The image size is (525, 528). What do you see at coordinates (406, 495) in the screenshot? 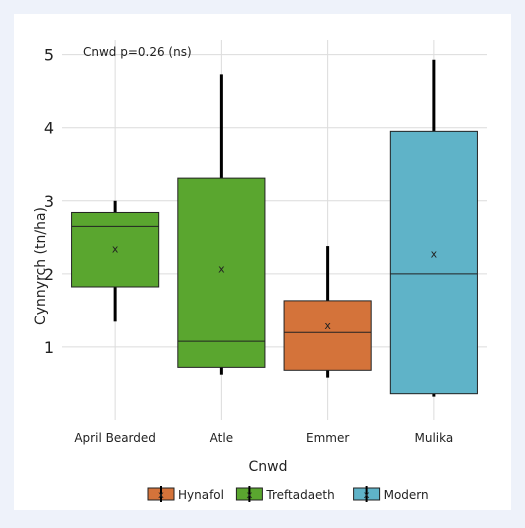
I see `legend-label: Modern` at bounding box center [406, 495].